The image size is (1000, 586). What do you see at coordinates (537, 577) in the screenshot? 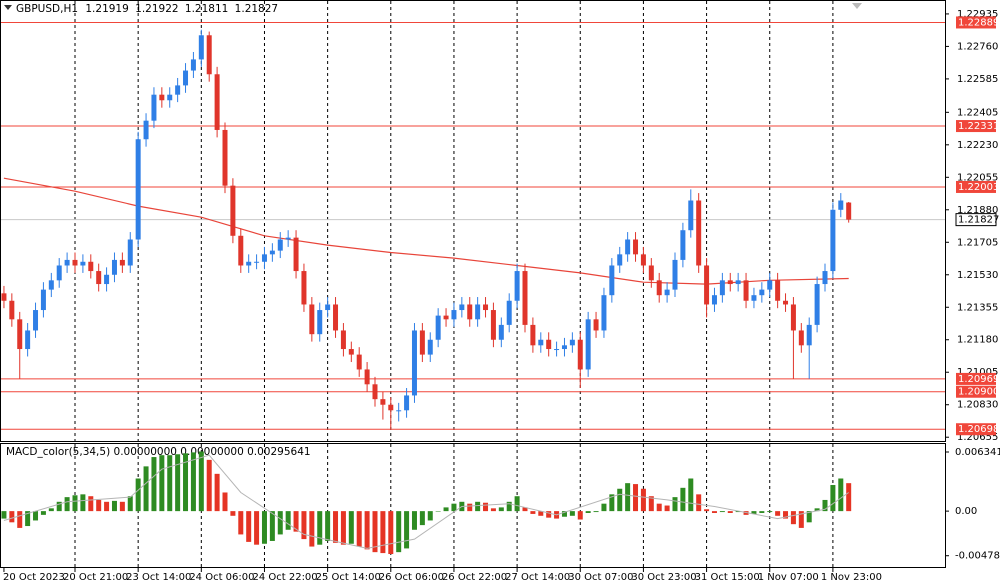
I see `x-tick-label: 27 Oct 14:00` at bounding box center [537, 577].